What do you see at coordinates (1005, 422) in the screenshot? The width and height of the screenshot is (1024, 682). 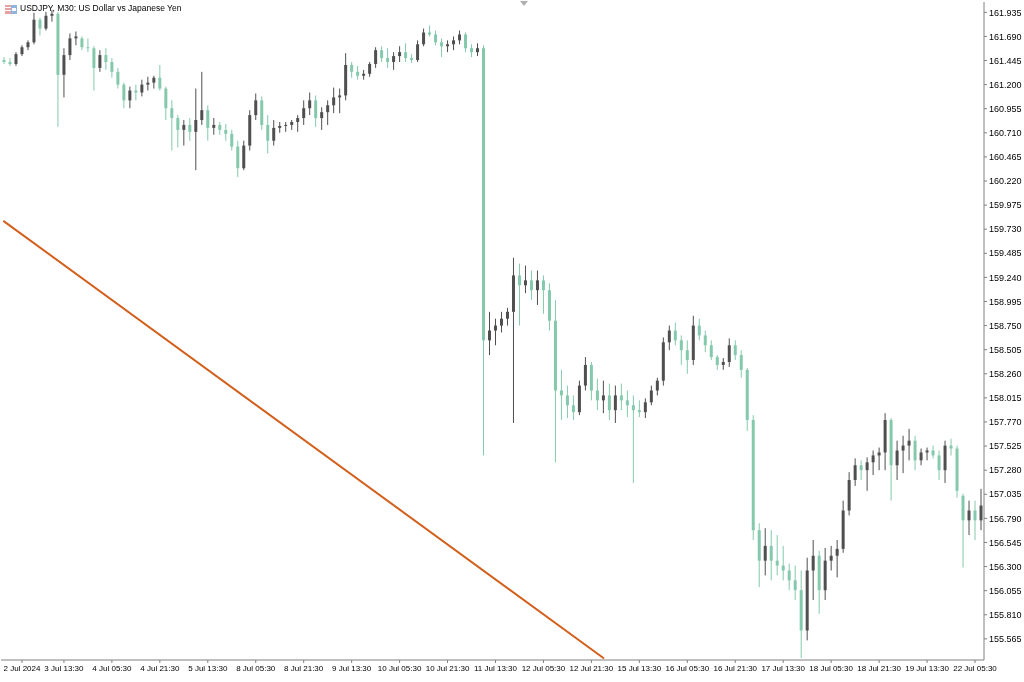 I see `y-tick-label: 157.770` at bounding box center [1005, 422].